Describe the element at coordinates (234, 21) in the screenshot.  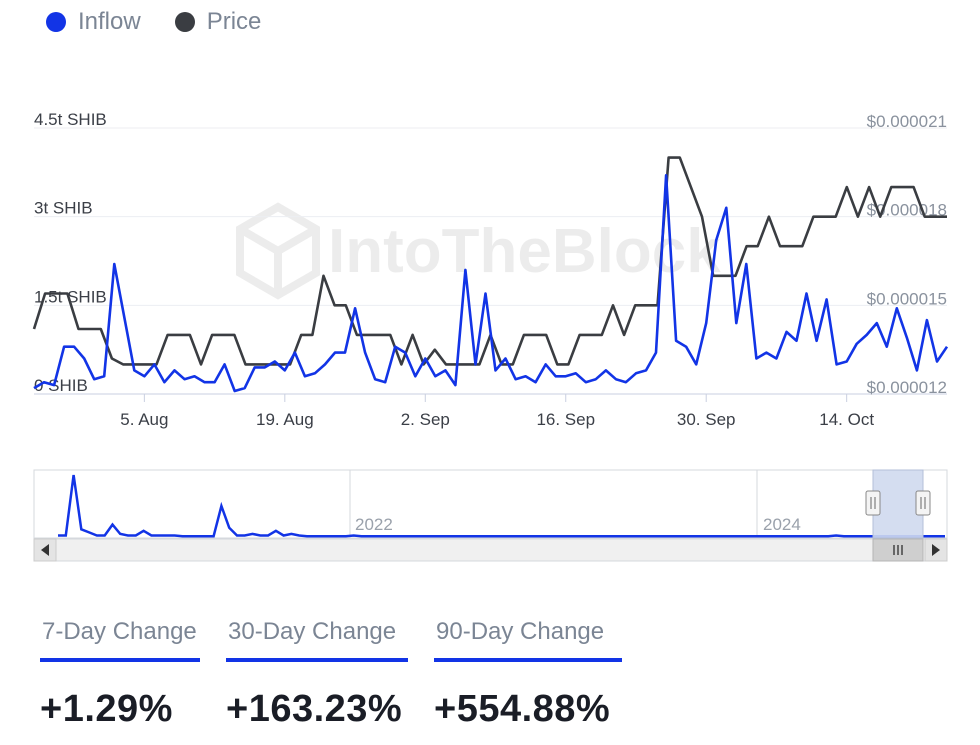
I see `legend-label: Price` at that location.